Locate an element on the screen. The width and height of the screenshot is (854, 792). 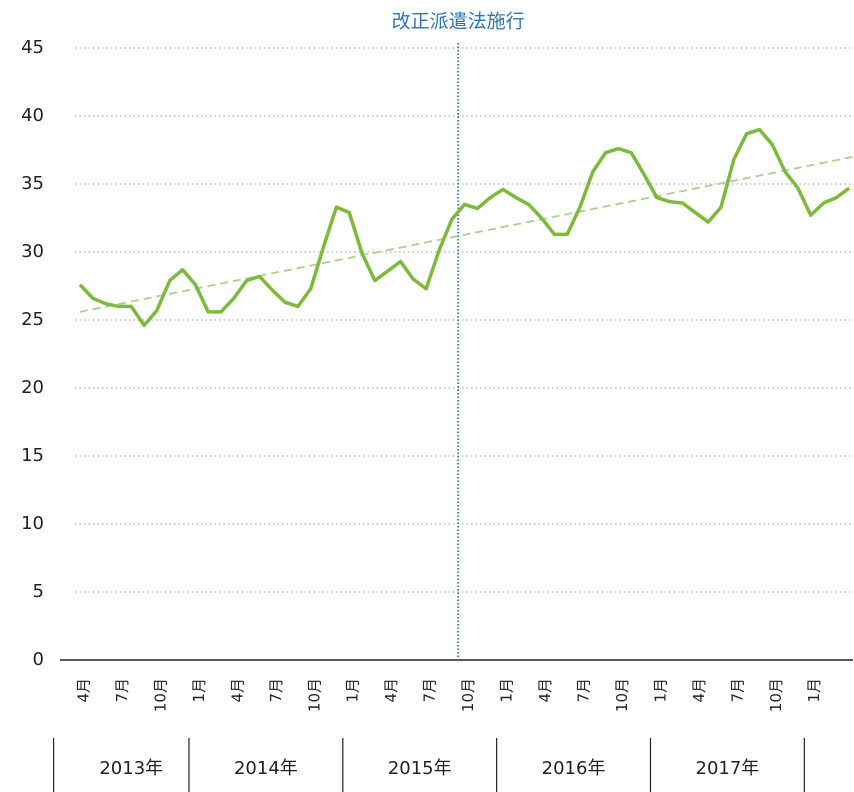
year-label: 2016年 is located at coordinates (574, 768).